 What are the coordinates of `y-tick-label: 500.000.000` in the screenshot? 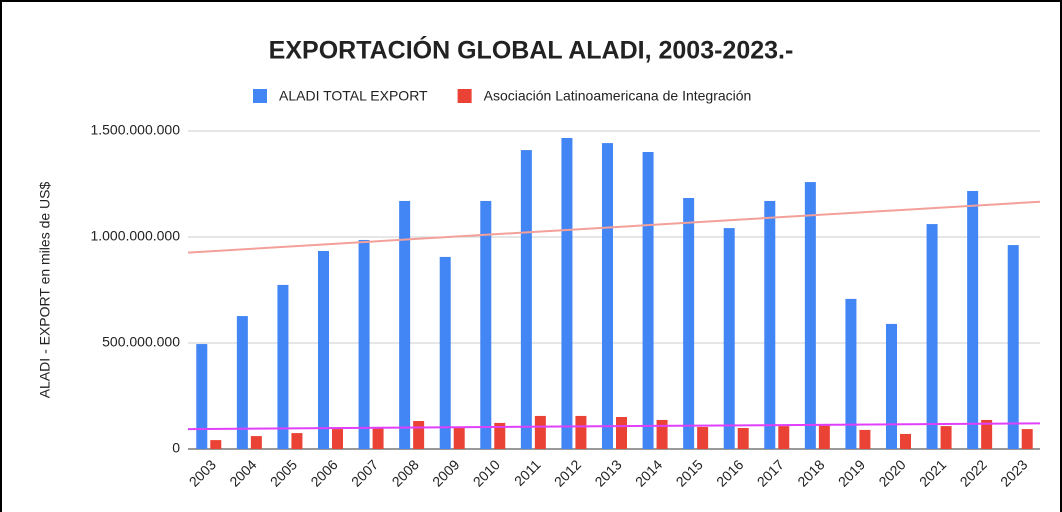 It's located at (141, 342).